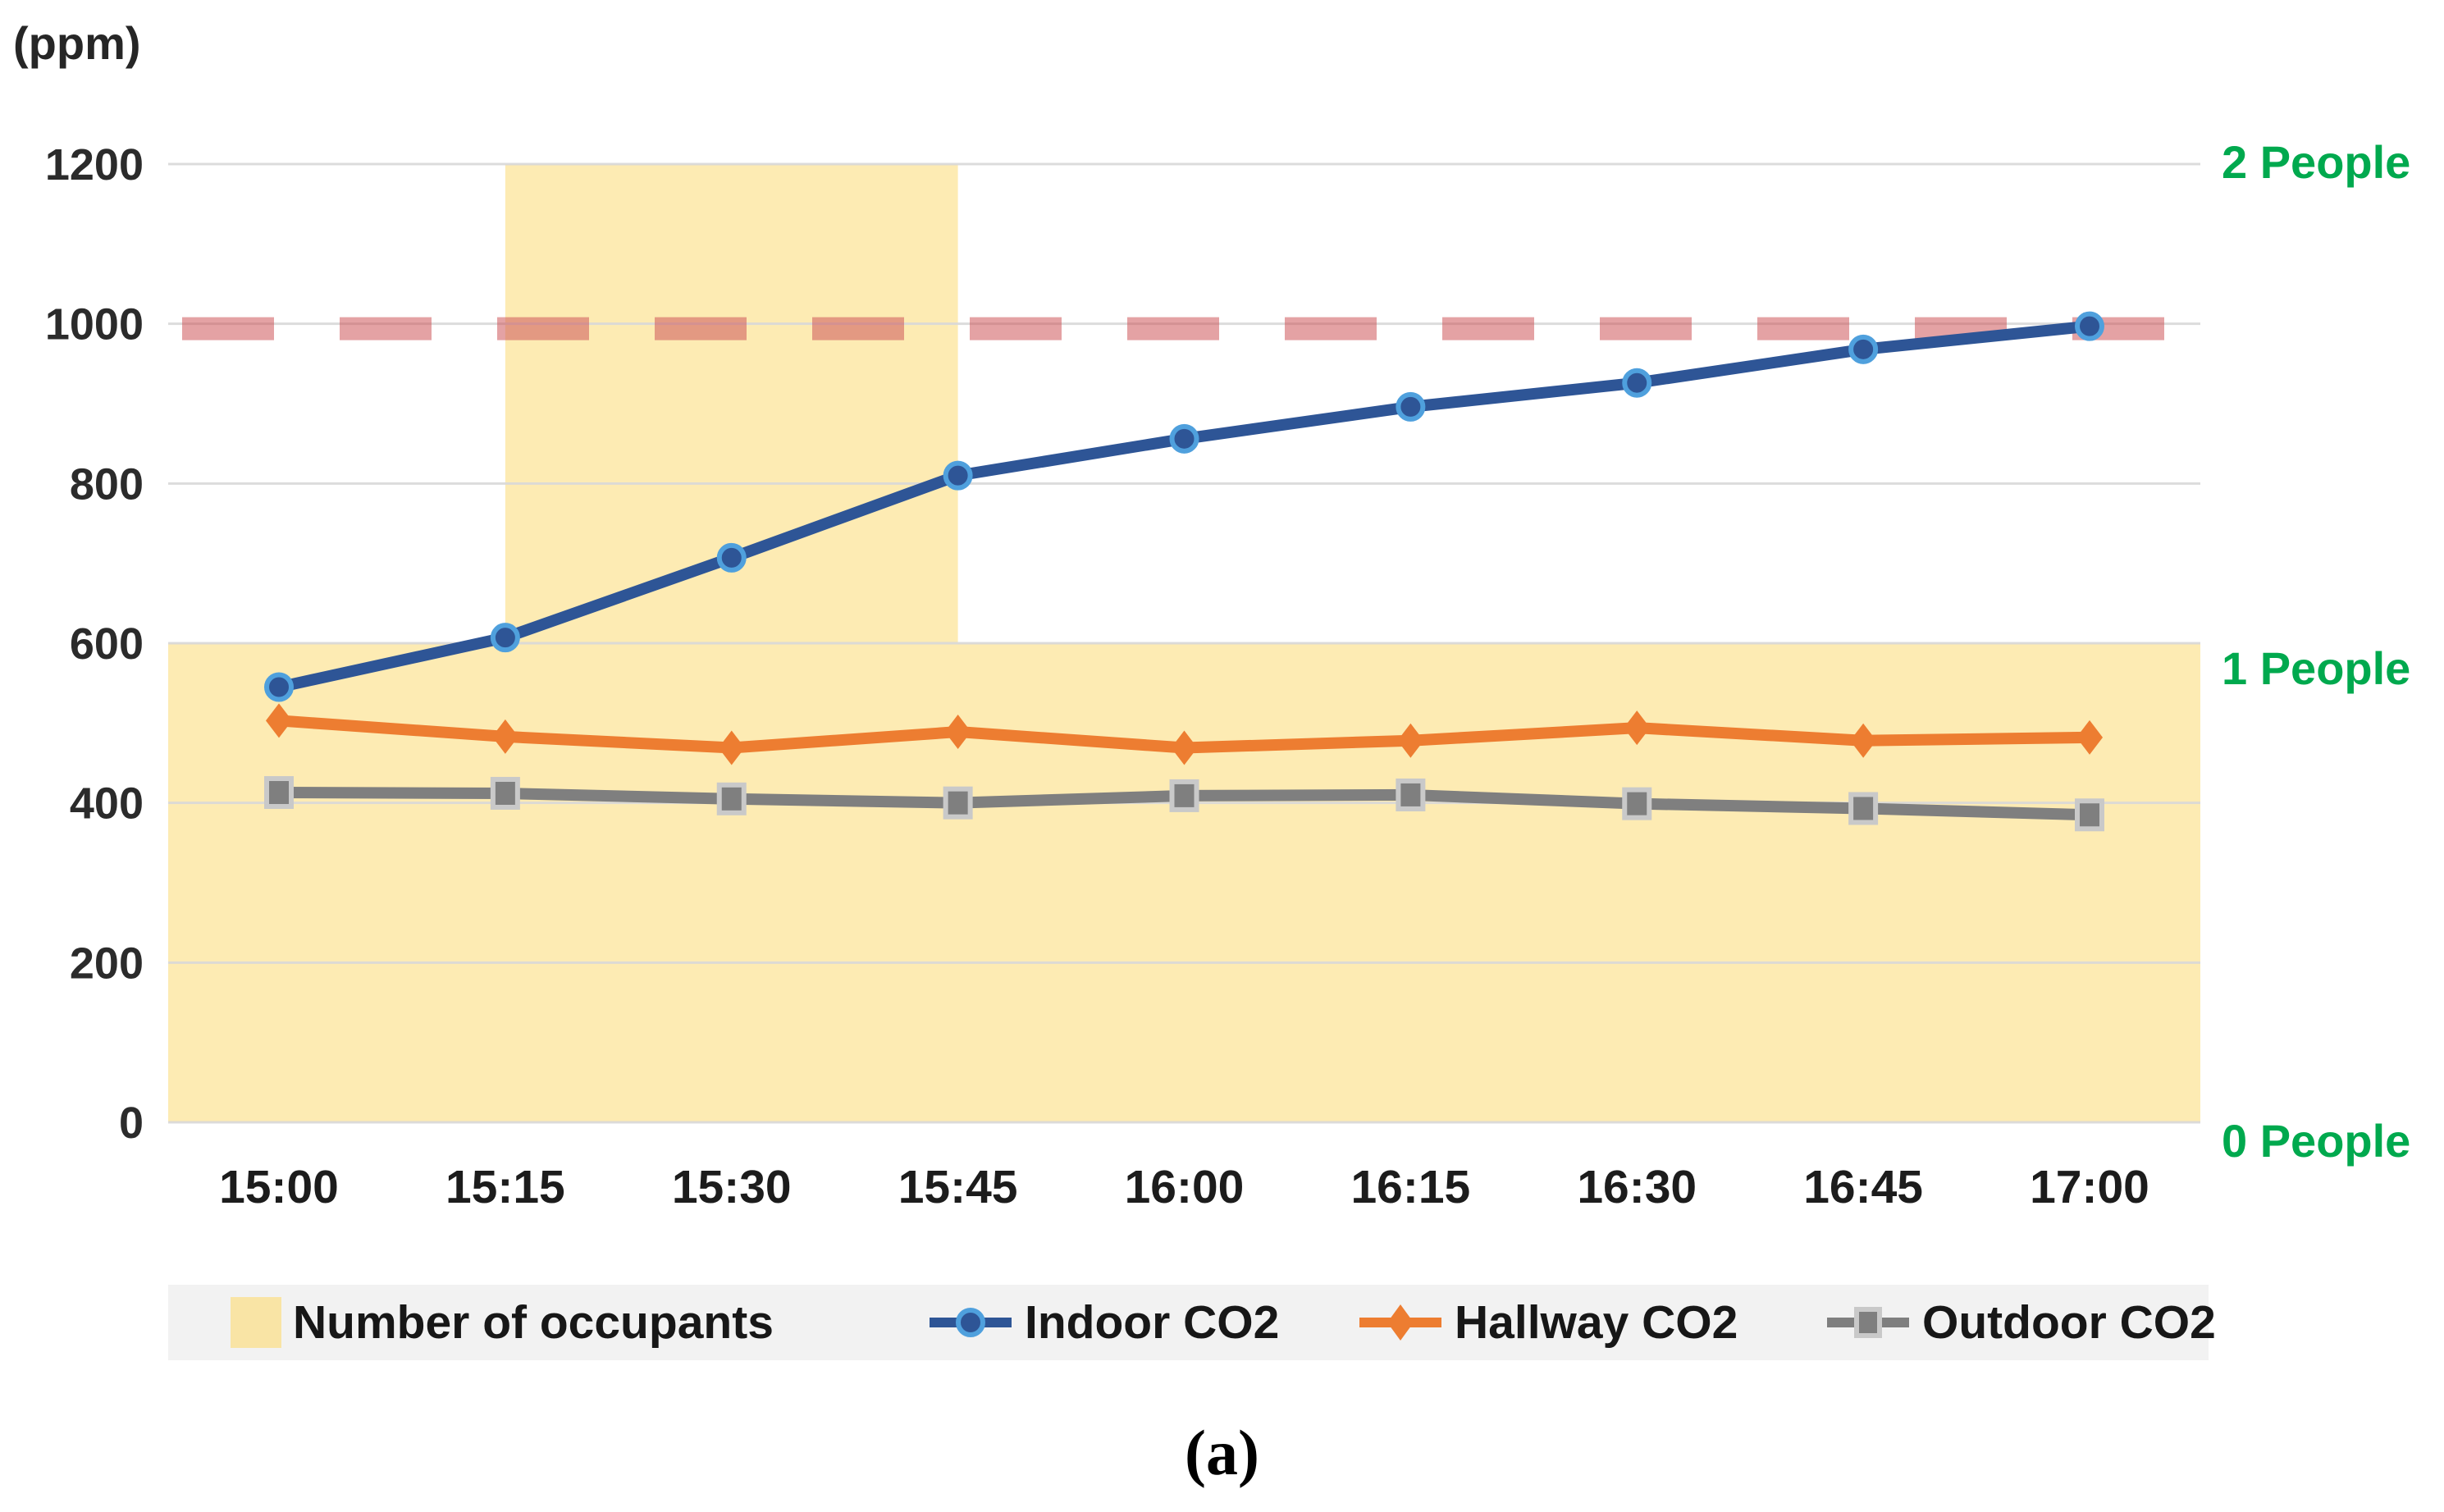 The image size is (2444, 1512). What do you see at coordinates (2069, 1322) in the screenshot?
I see `legend-label: Outdoor CO2` at bounding box center [2069, 1322].